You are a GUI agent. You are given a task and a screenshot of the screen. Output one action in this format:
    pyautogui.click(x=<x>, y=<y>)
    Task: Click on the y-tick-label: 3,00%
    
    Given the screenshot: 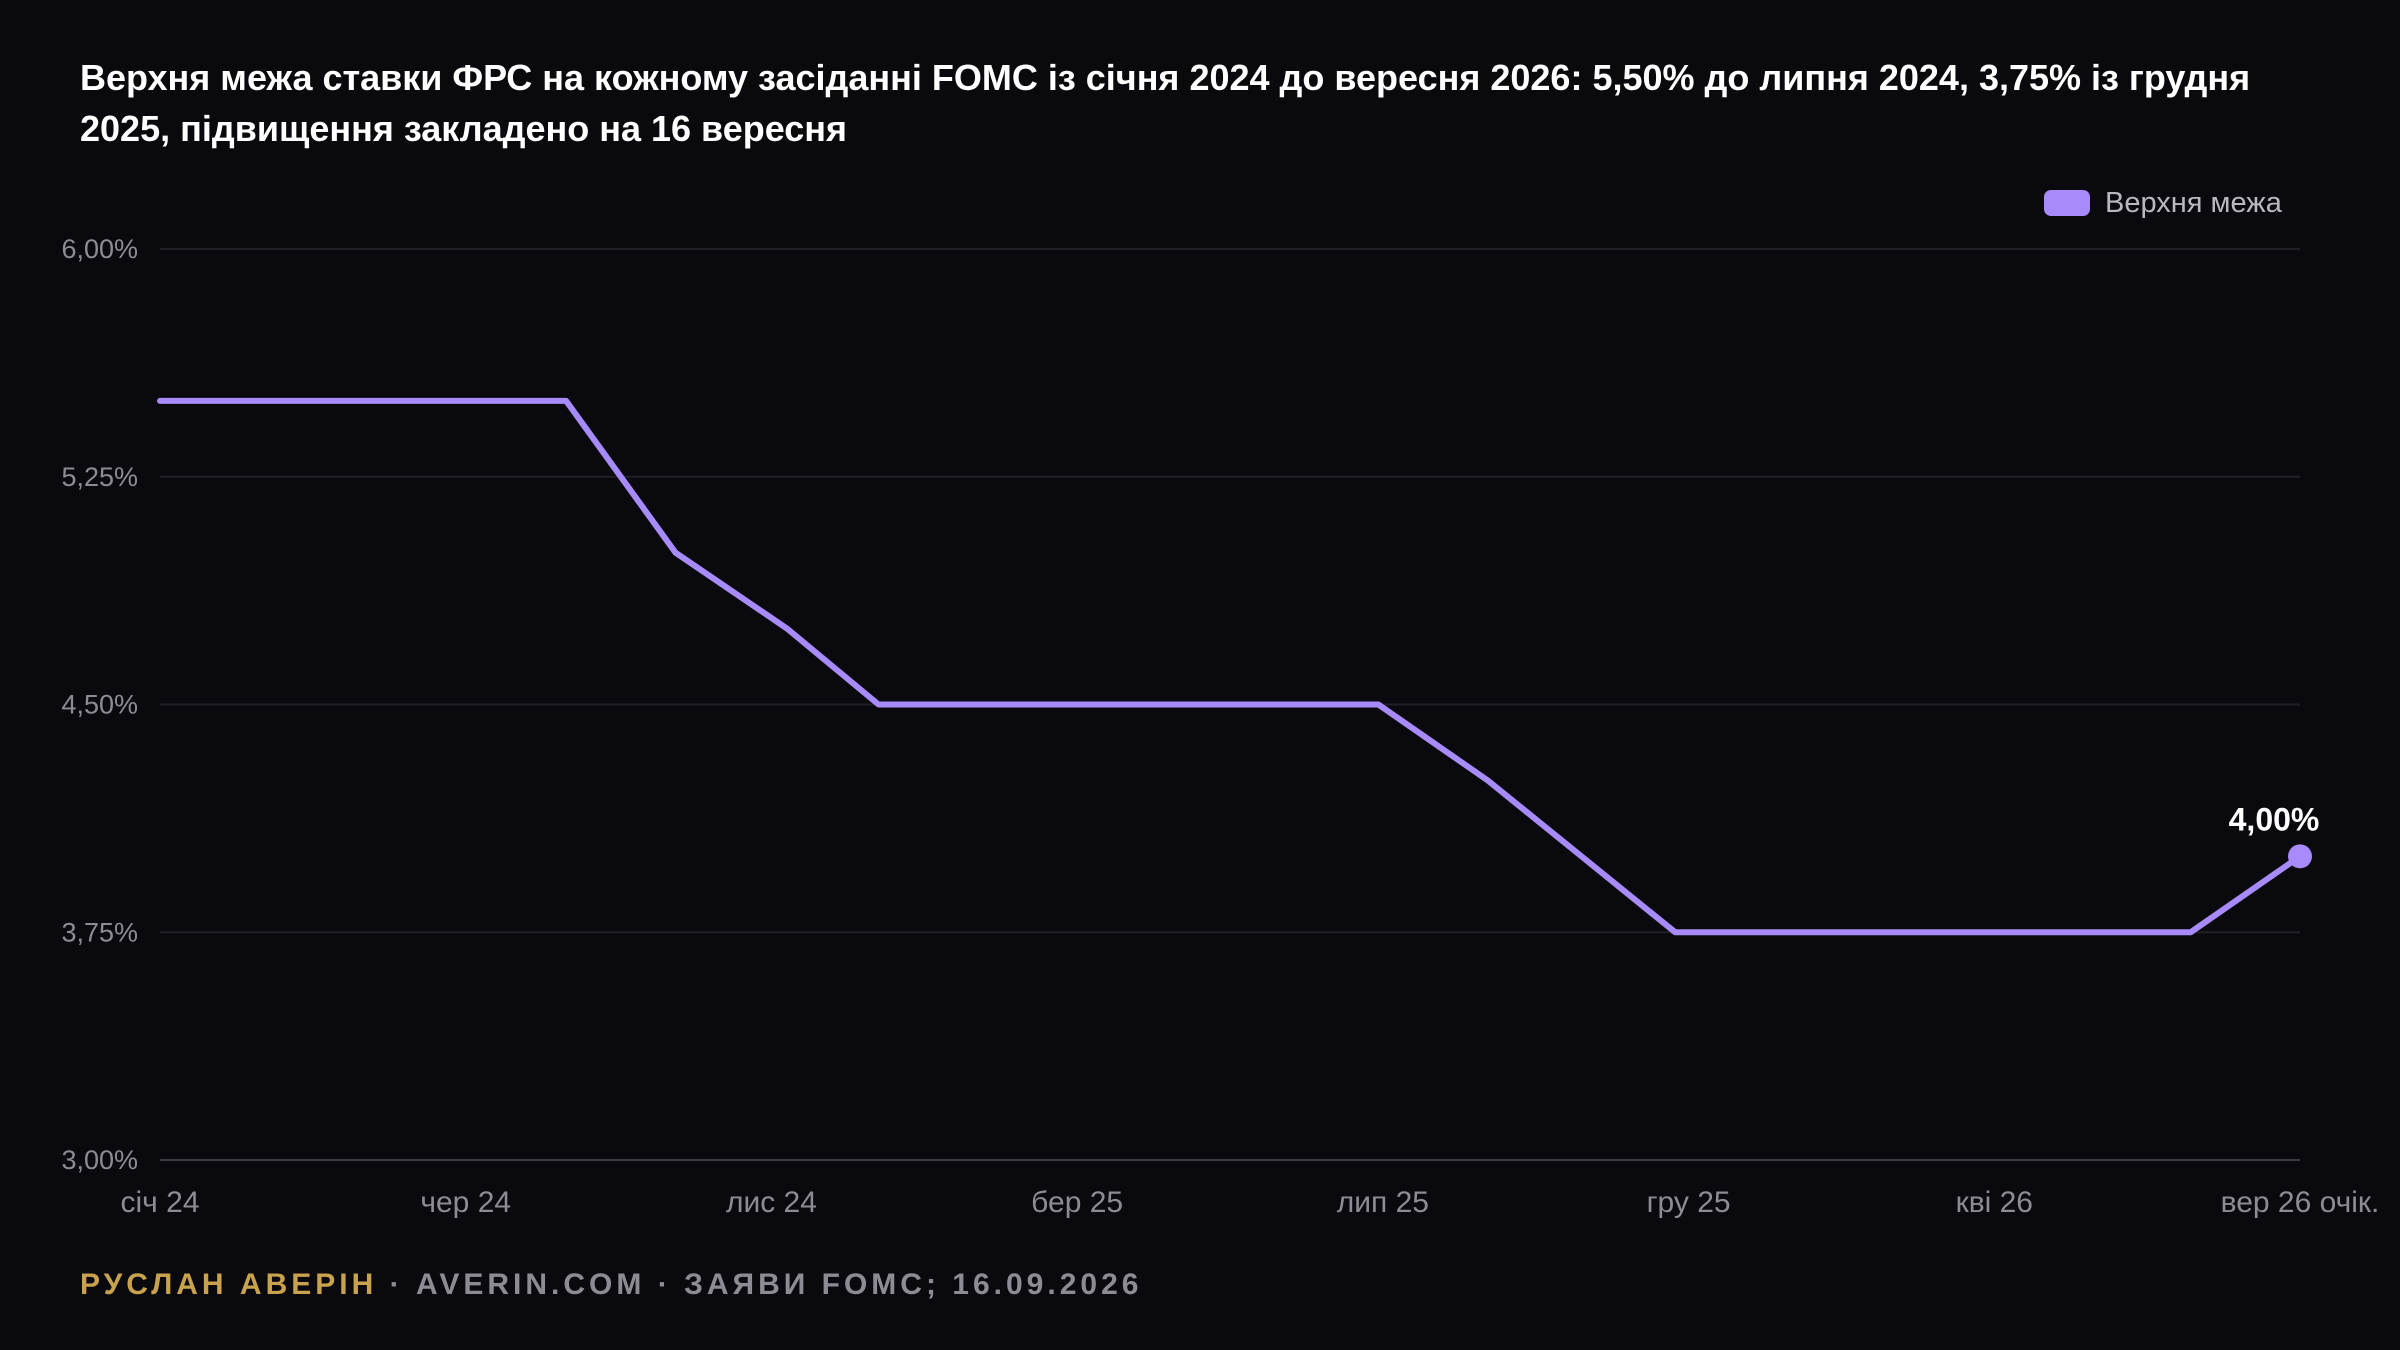 What is the action you would take?
    pyautogui.click(x=99, y=1160)
    